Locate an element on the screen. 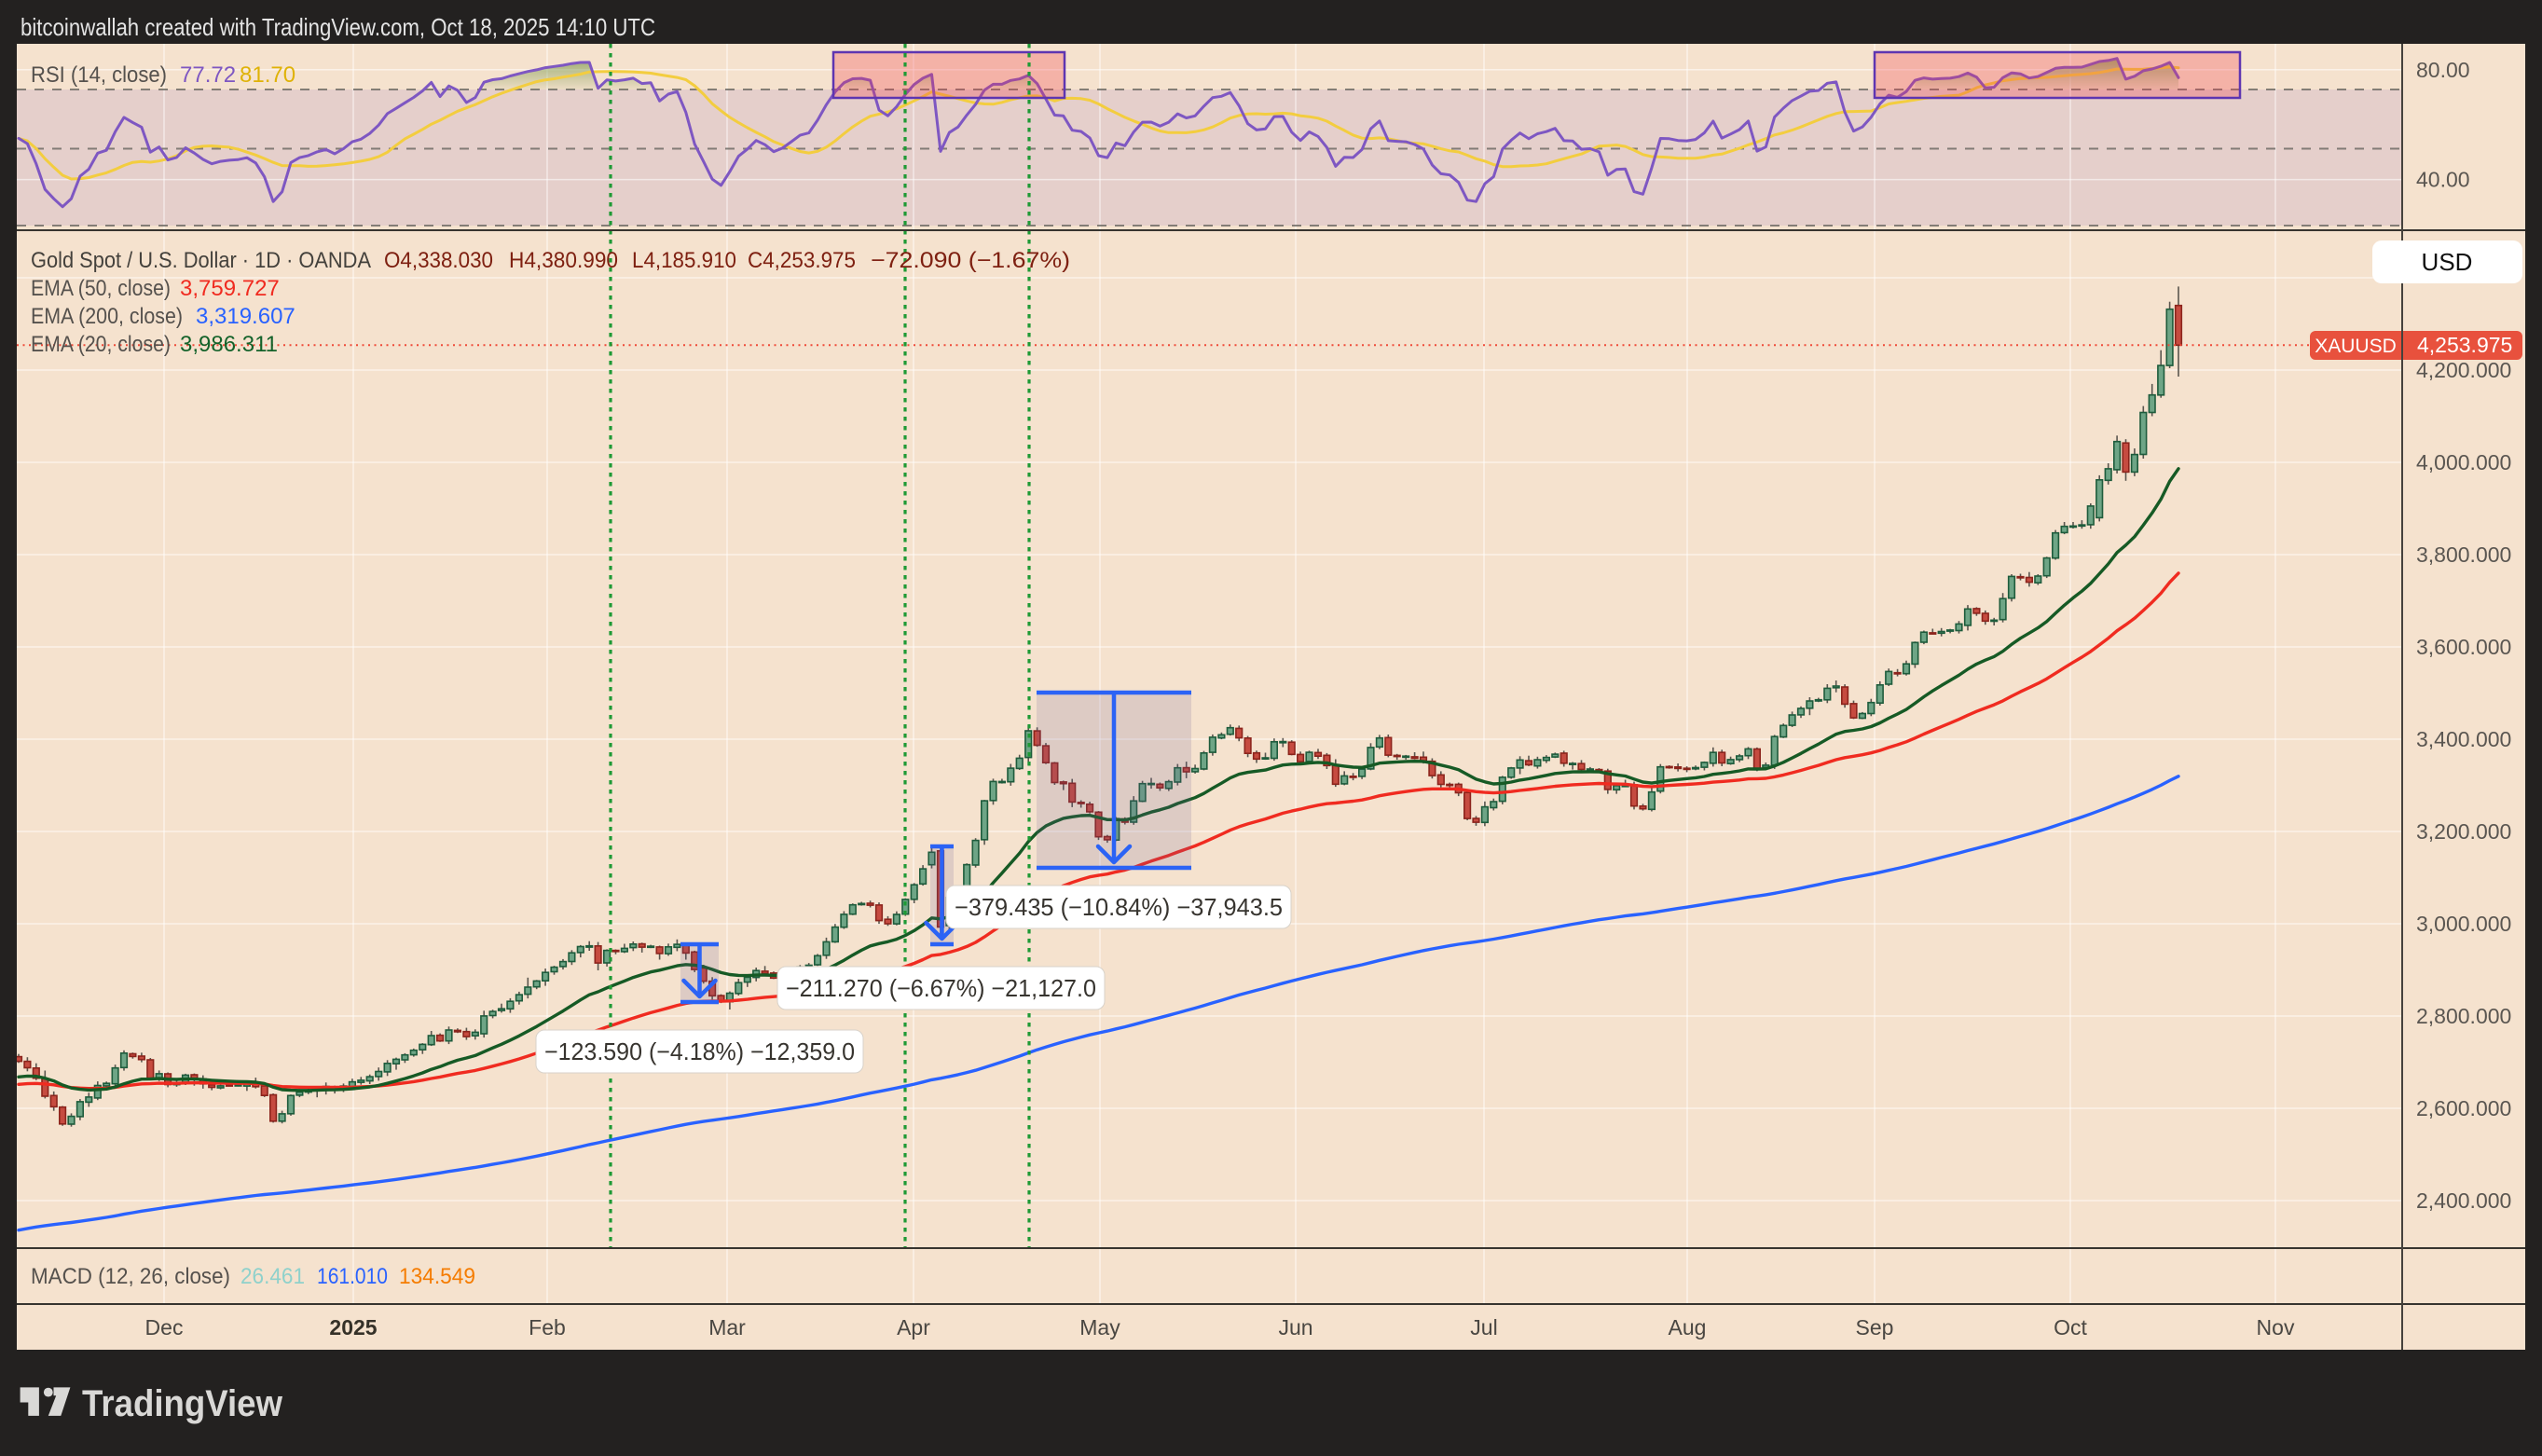 This screenshot has width=2542, height=1456. svg-text: 77.72 is located at coordinates (208, 75).